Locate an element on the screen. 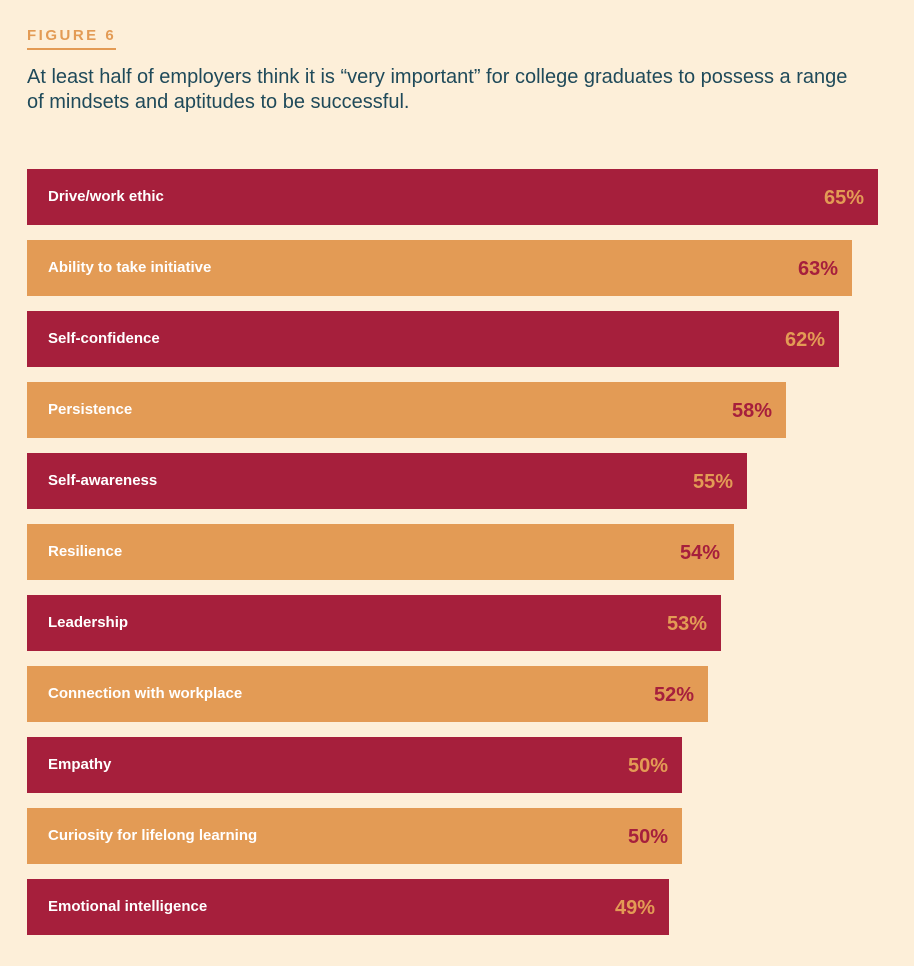  bar-label: Self-awareness is located at coordinates (103, 480).